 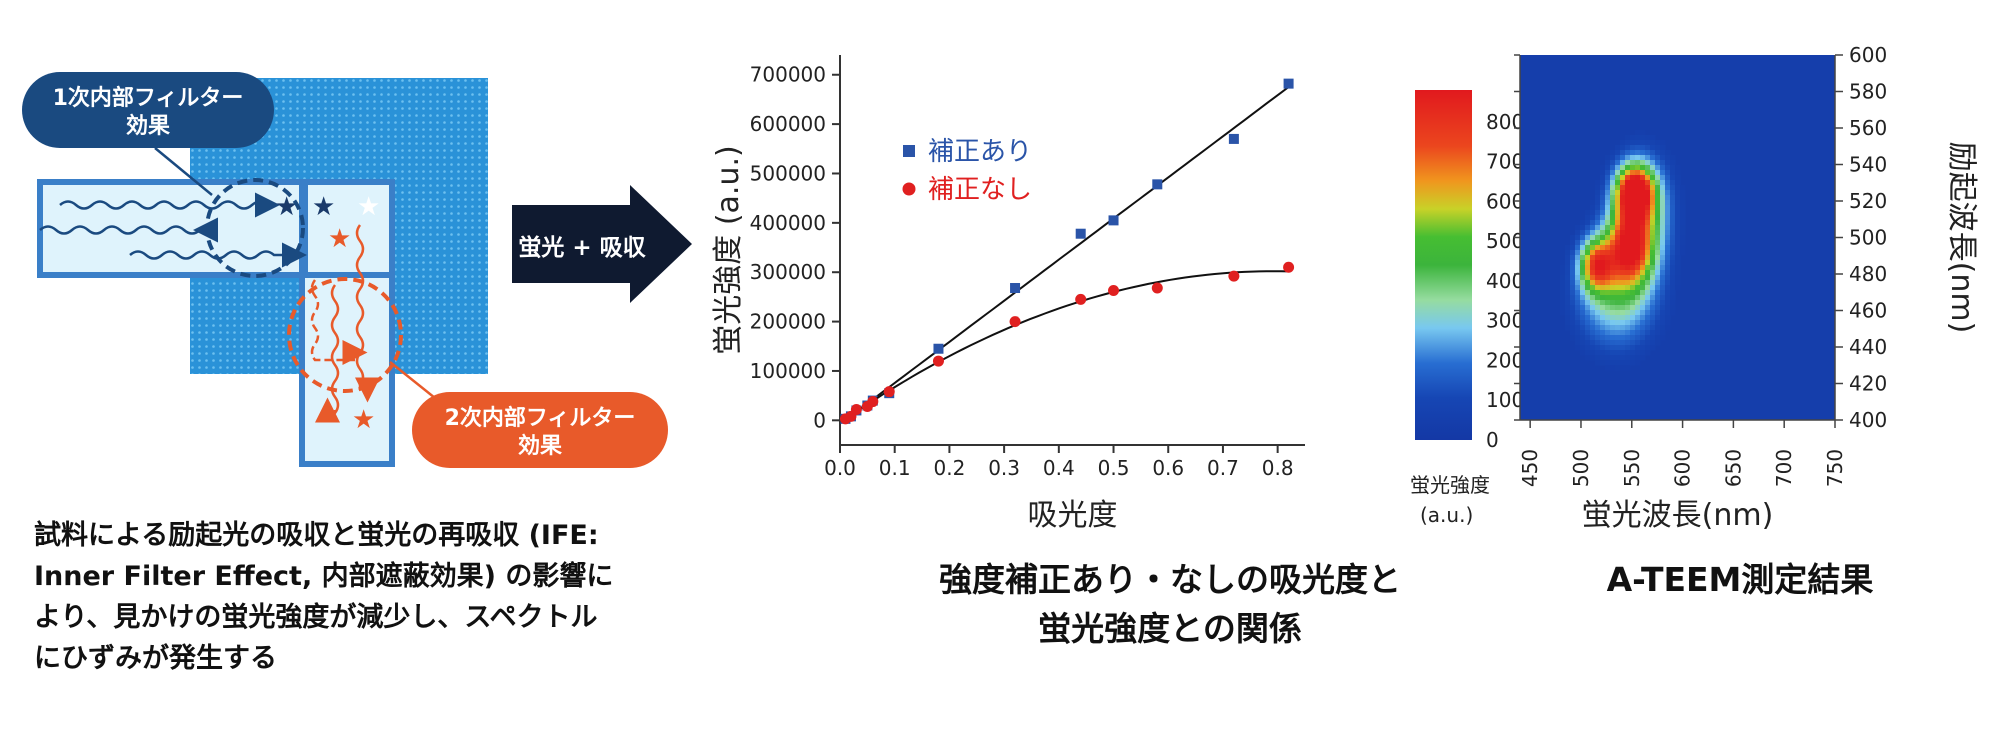 I want to click on reabsorbed-ray, so click(x=339, y=322).